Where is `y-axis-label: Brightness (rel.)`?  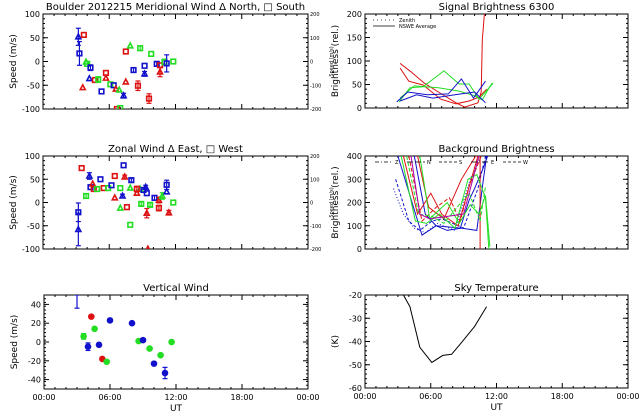 y-axis-label: Brightness (rel.) is located at coordinates (336, 61).